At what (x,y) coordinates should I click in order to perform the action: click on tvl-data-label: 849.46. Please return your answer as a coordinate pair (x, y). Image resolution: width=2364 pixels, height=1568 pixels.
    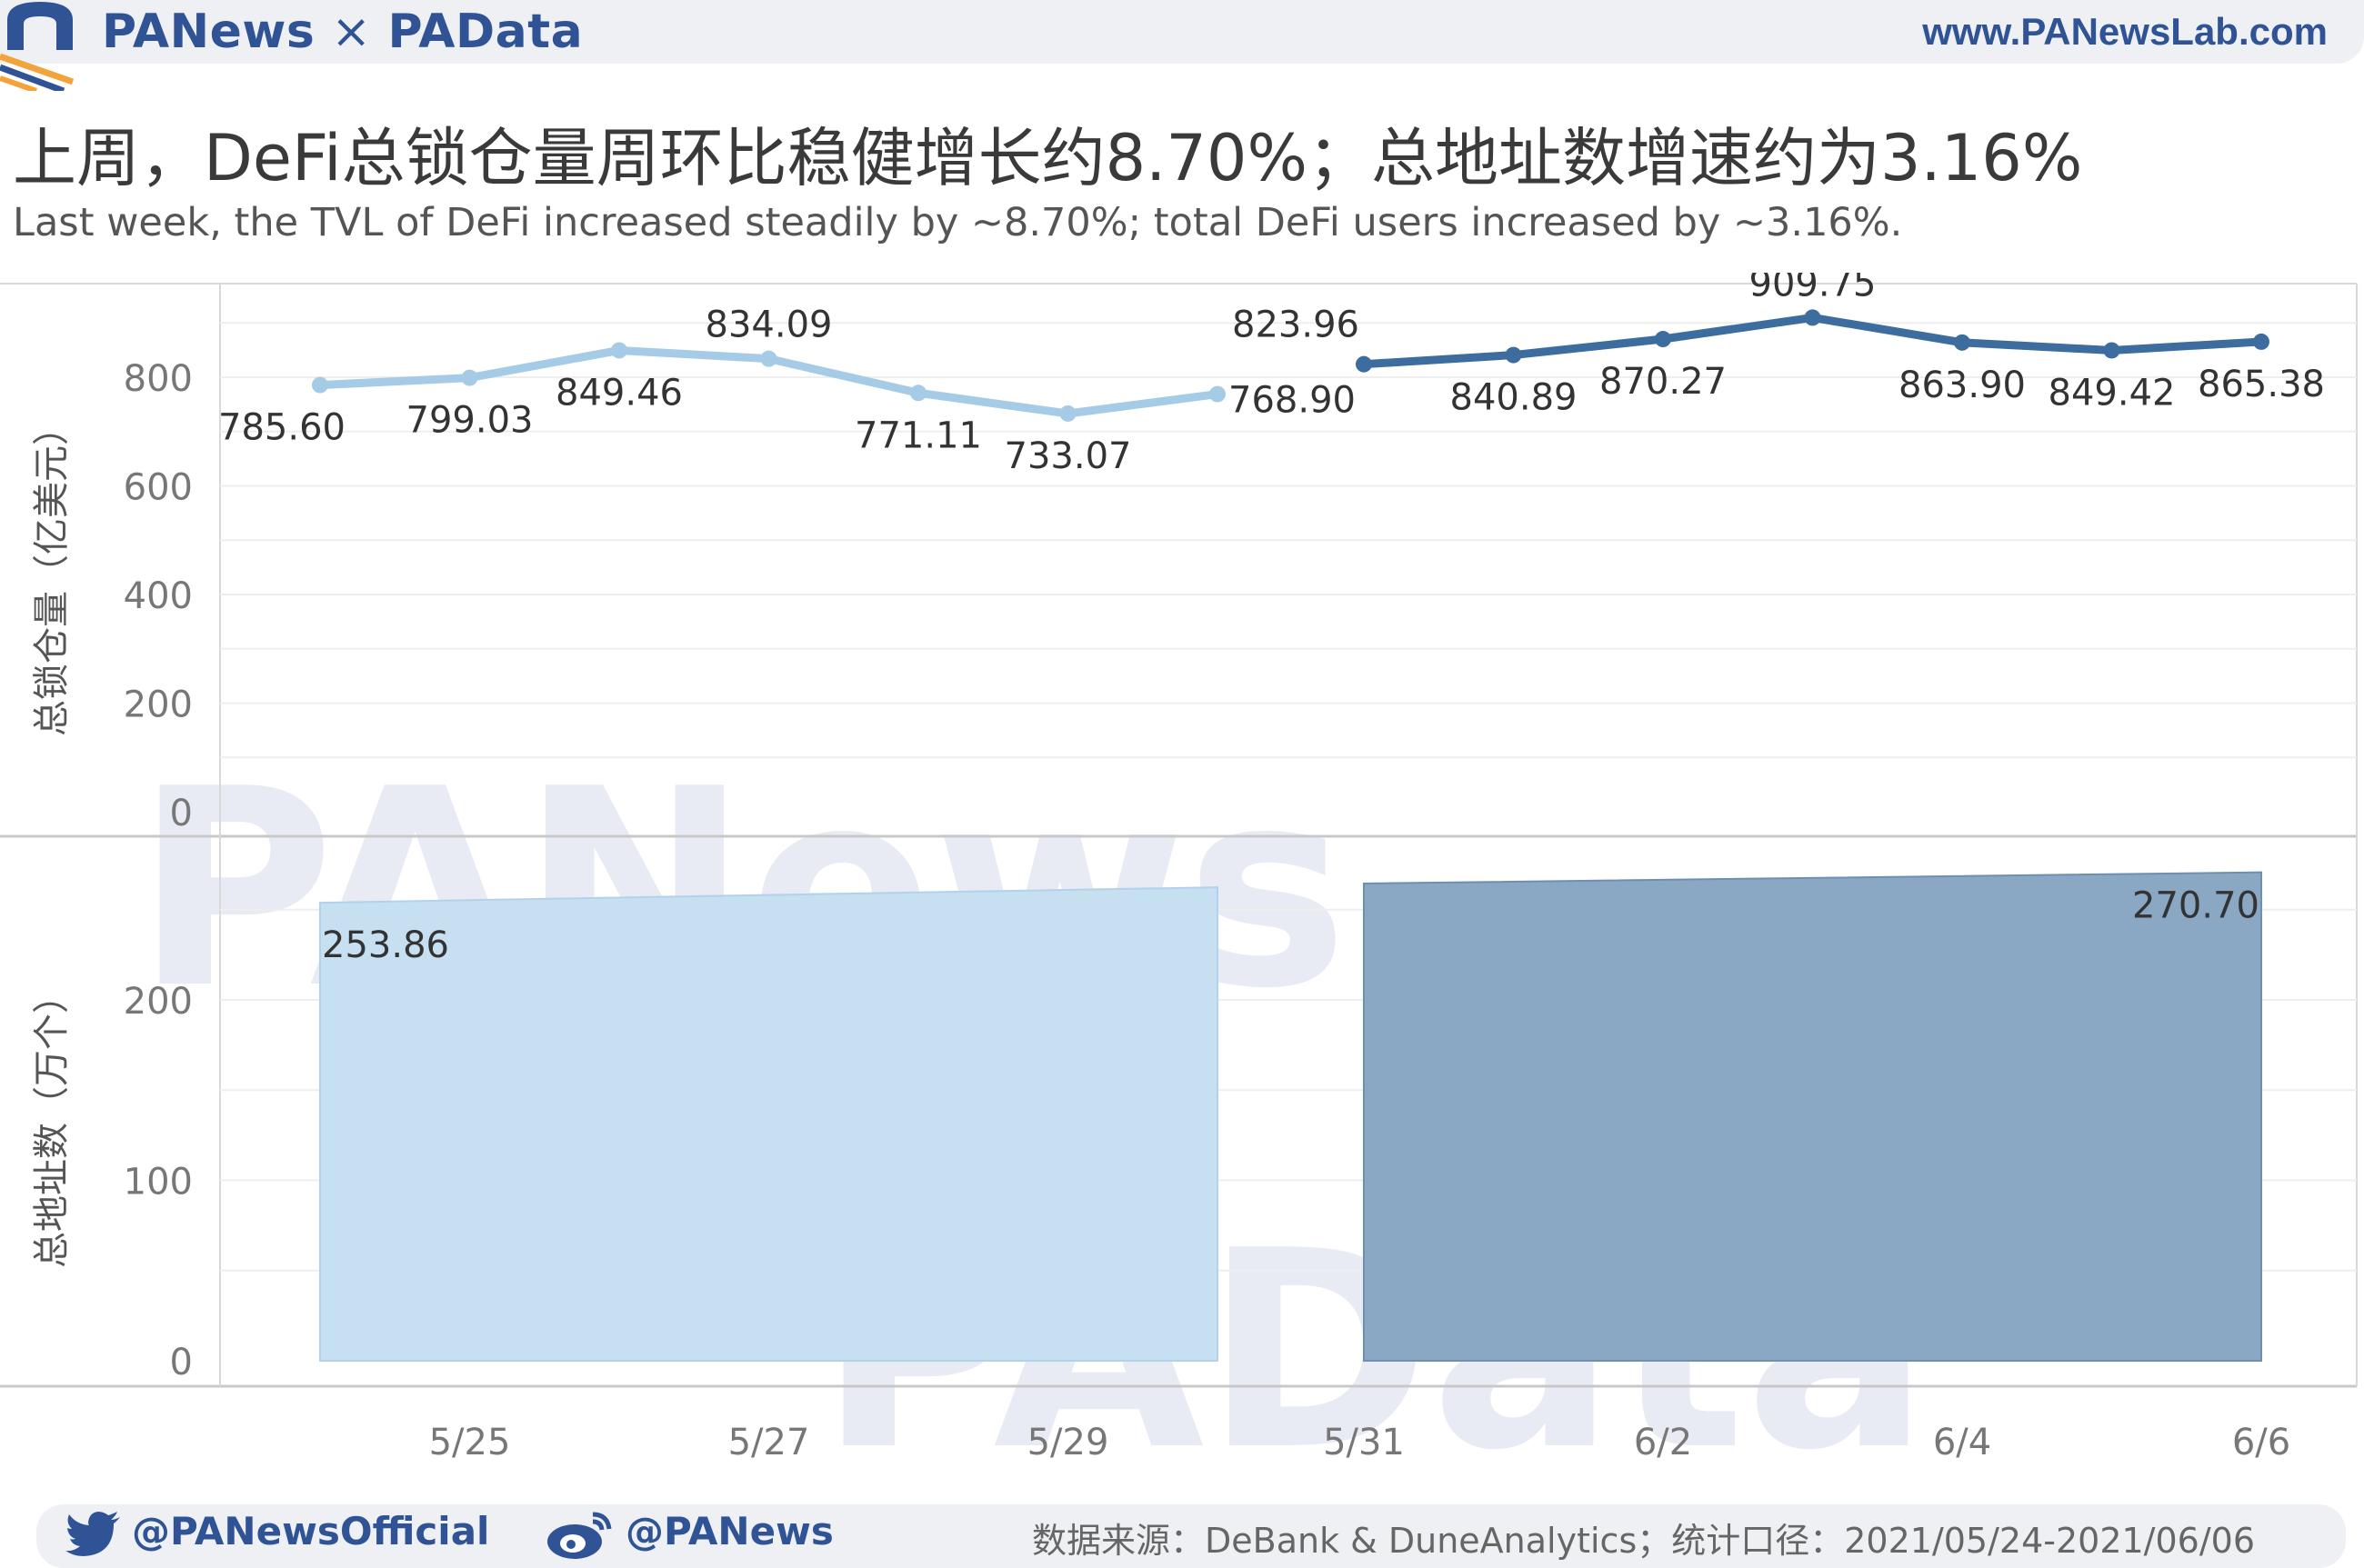
    Looking at the image, I should click on (619, 393).